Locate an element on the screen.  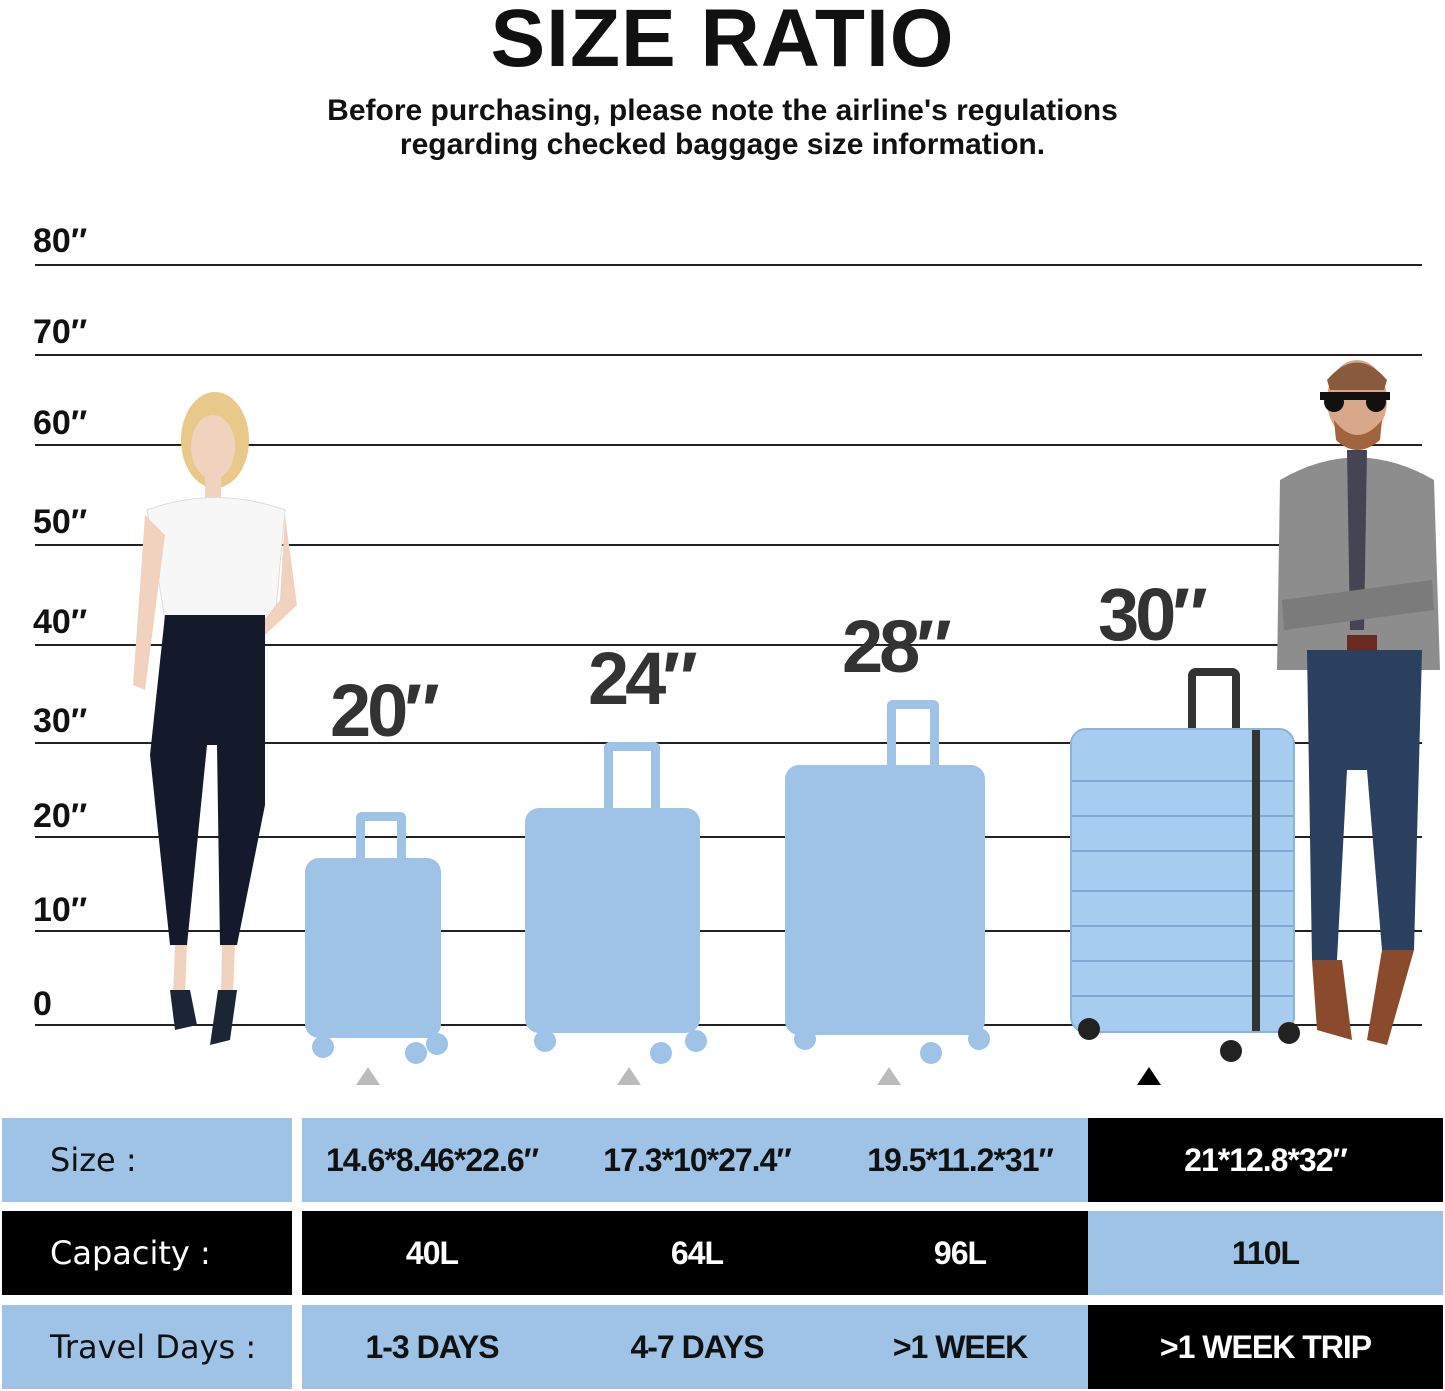
scale-label-40: 40″ is located at coordinates (60, 622).